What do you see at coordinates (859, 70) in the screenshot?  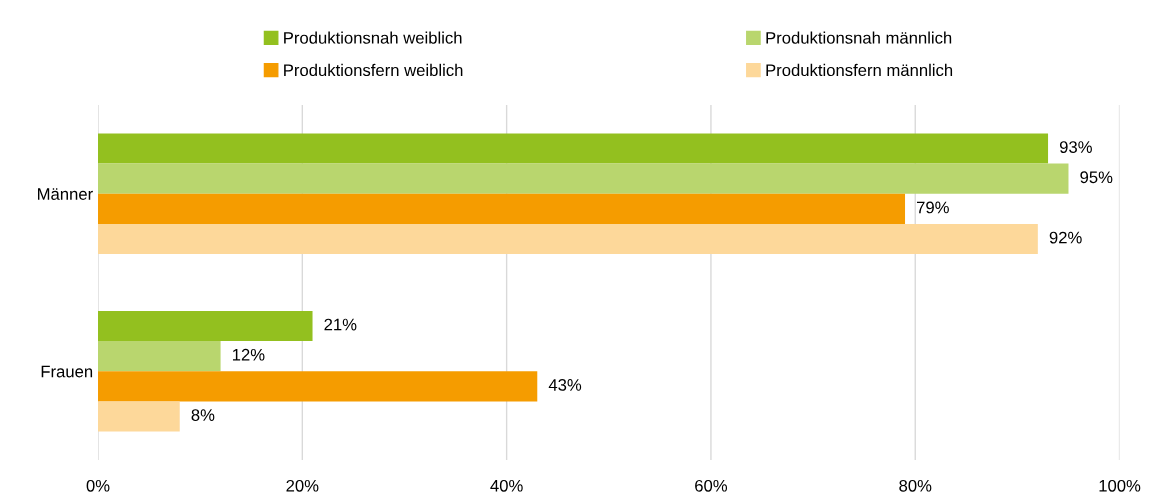 I see `legend-label: Produktionsfern männlich` at bounding box center [859, 70].